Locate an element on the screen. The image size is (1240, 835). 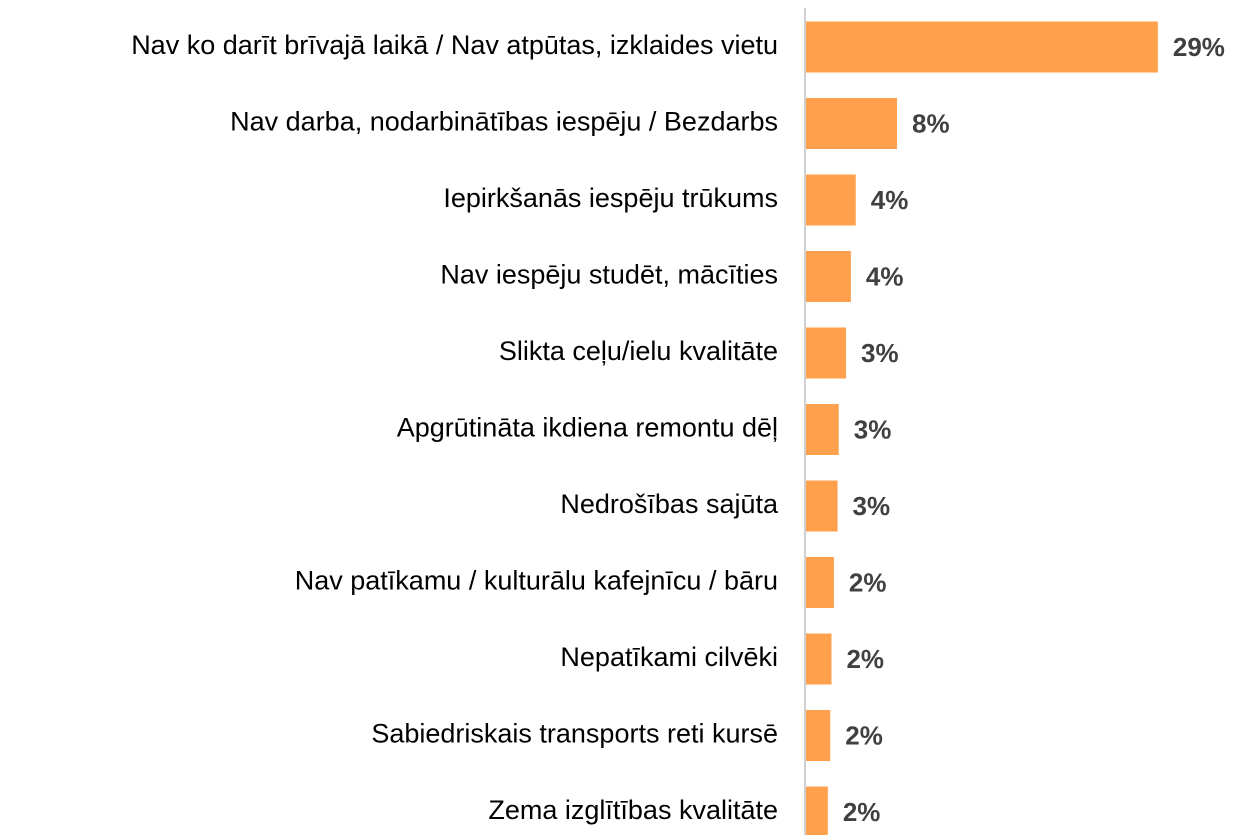
category-label: Iepirkšanās iespēju trūkums is located at coordinates (610, 198).